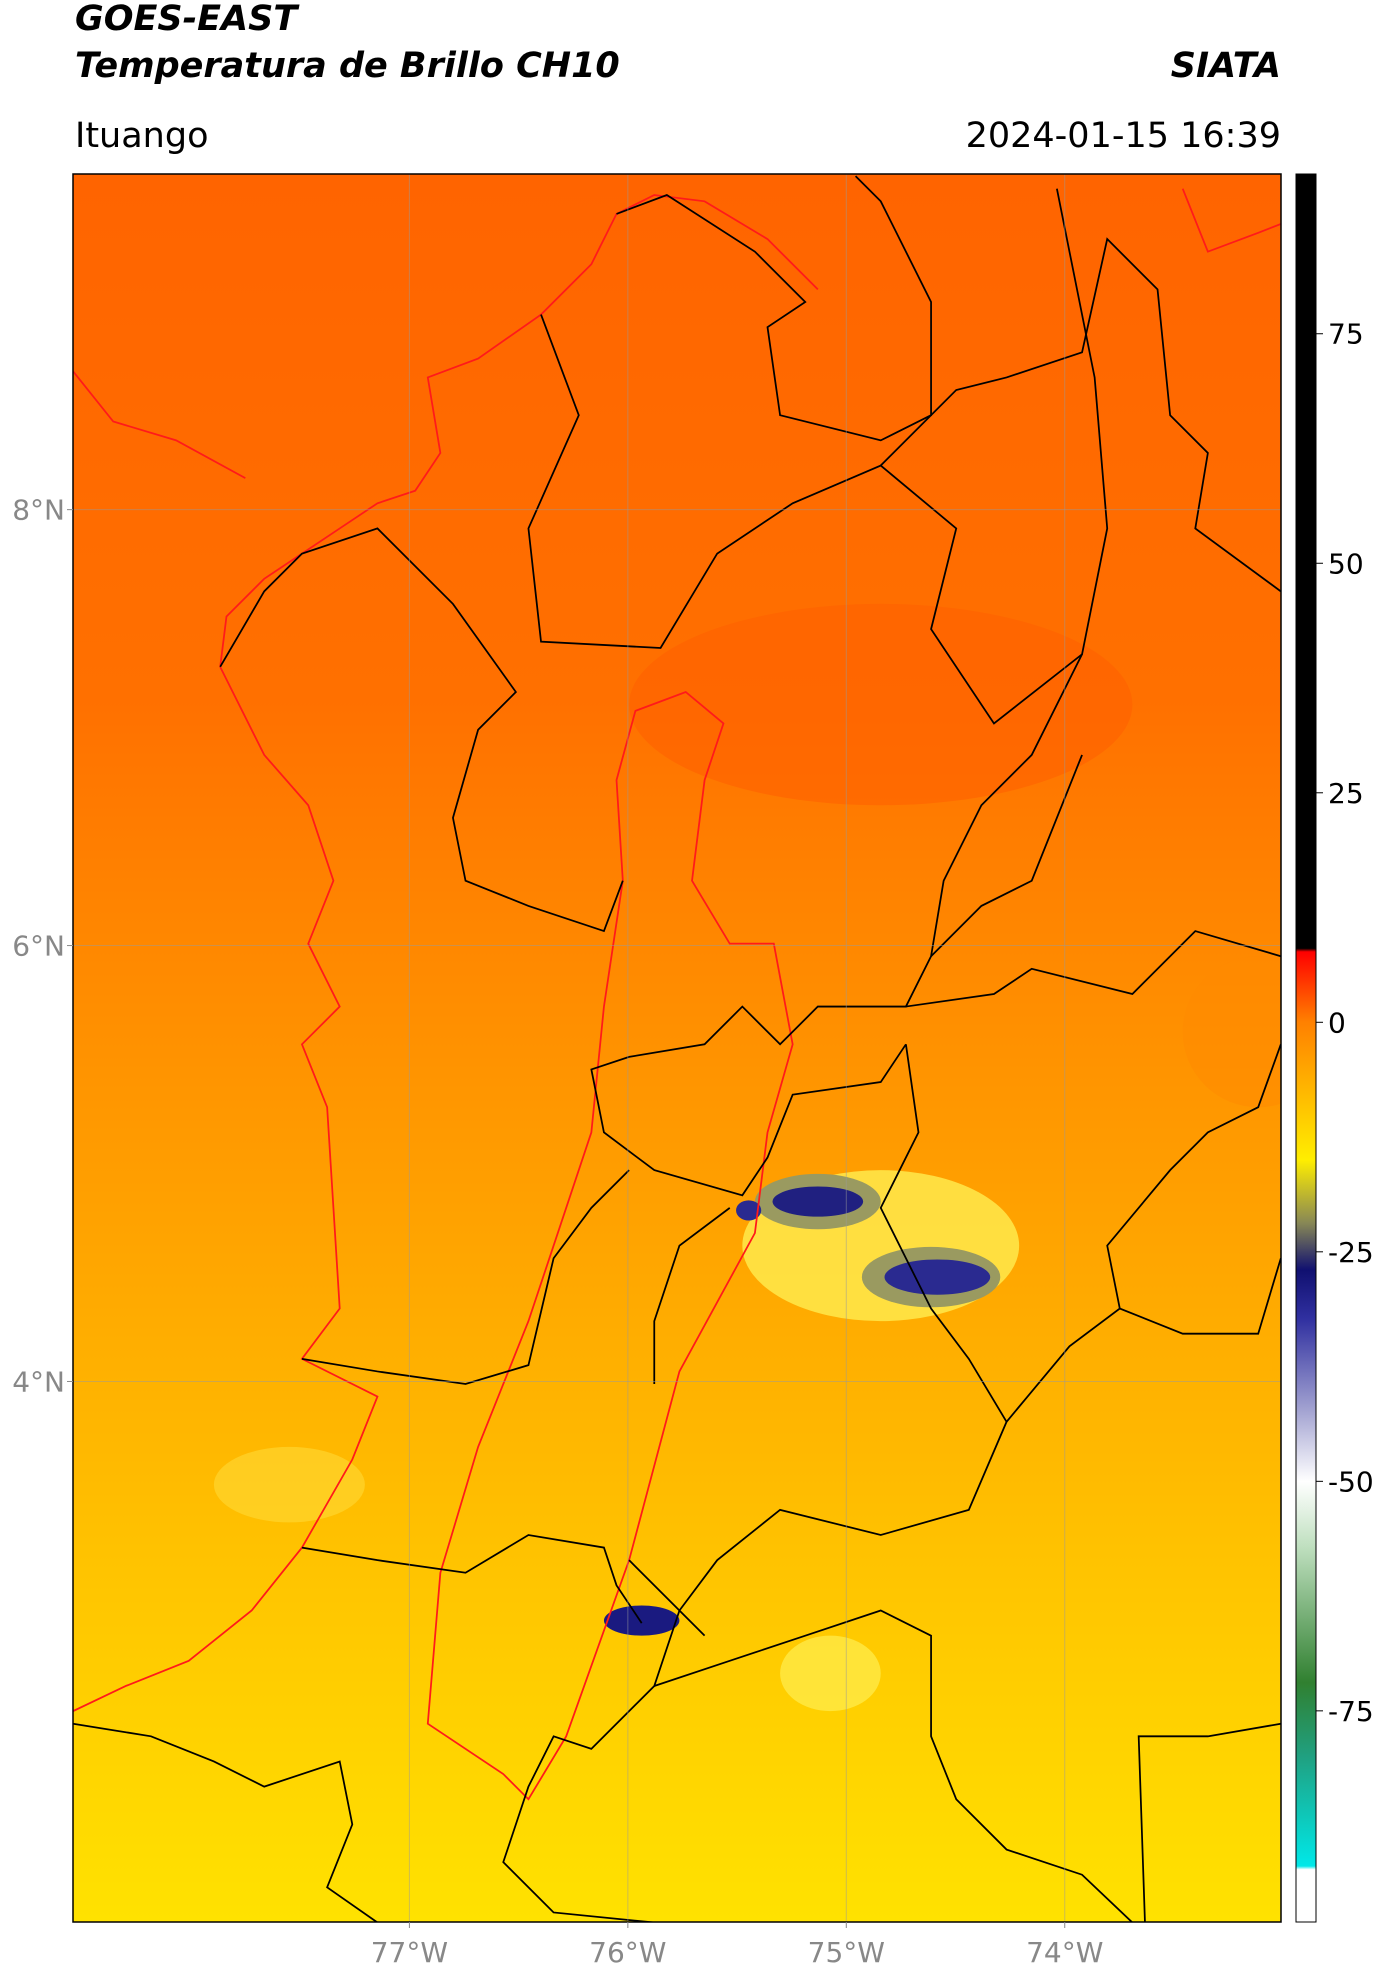 The height and width of the screenshot is (1981, 1384). I want to click on timestamp: 2024-01-15 16:39, so click(1123, 136).